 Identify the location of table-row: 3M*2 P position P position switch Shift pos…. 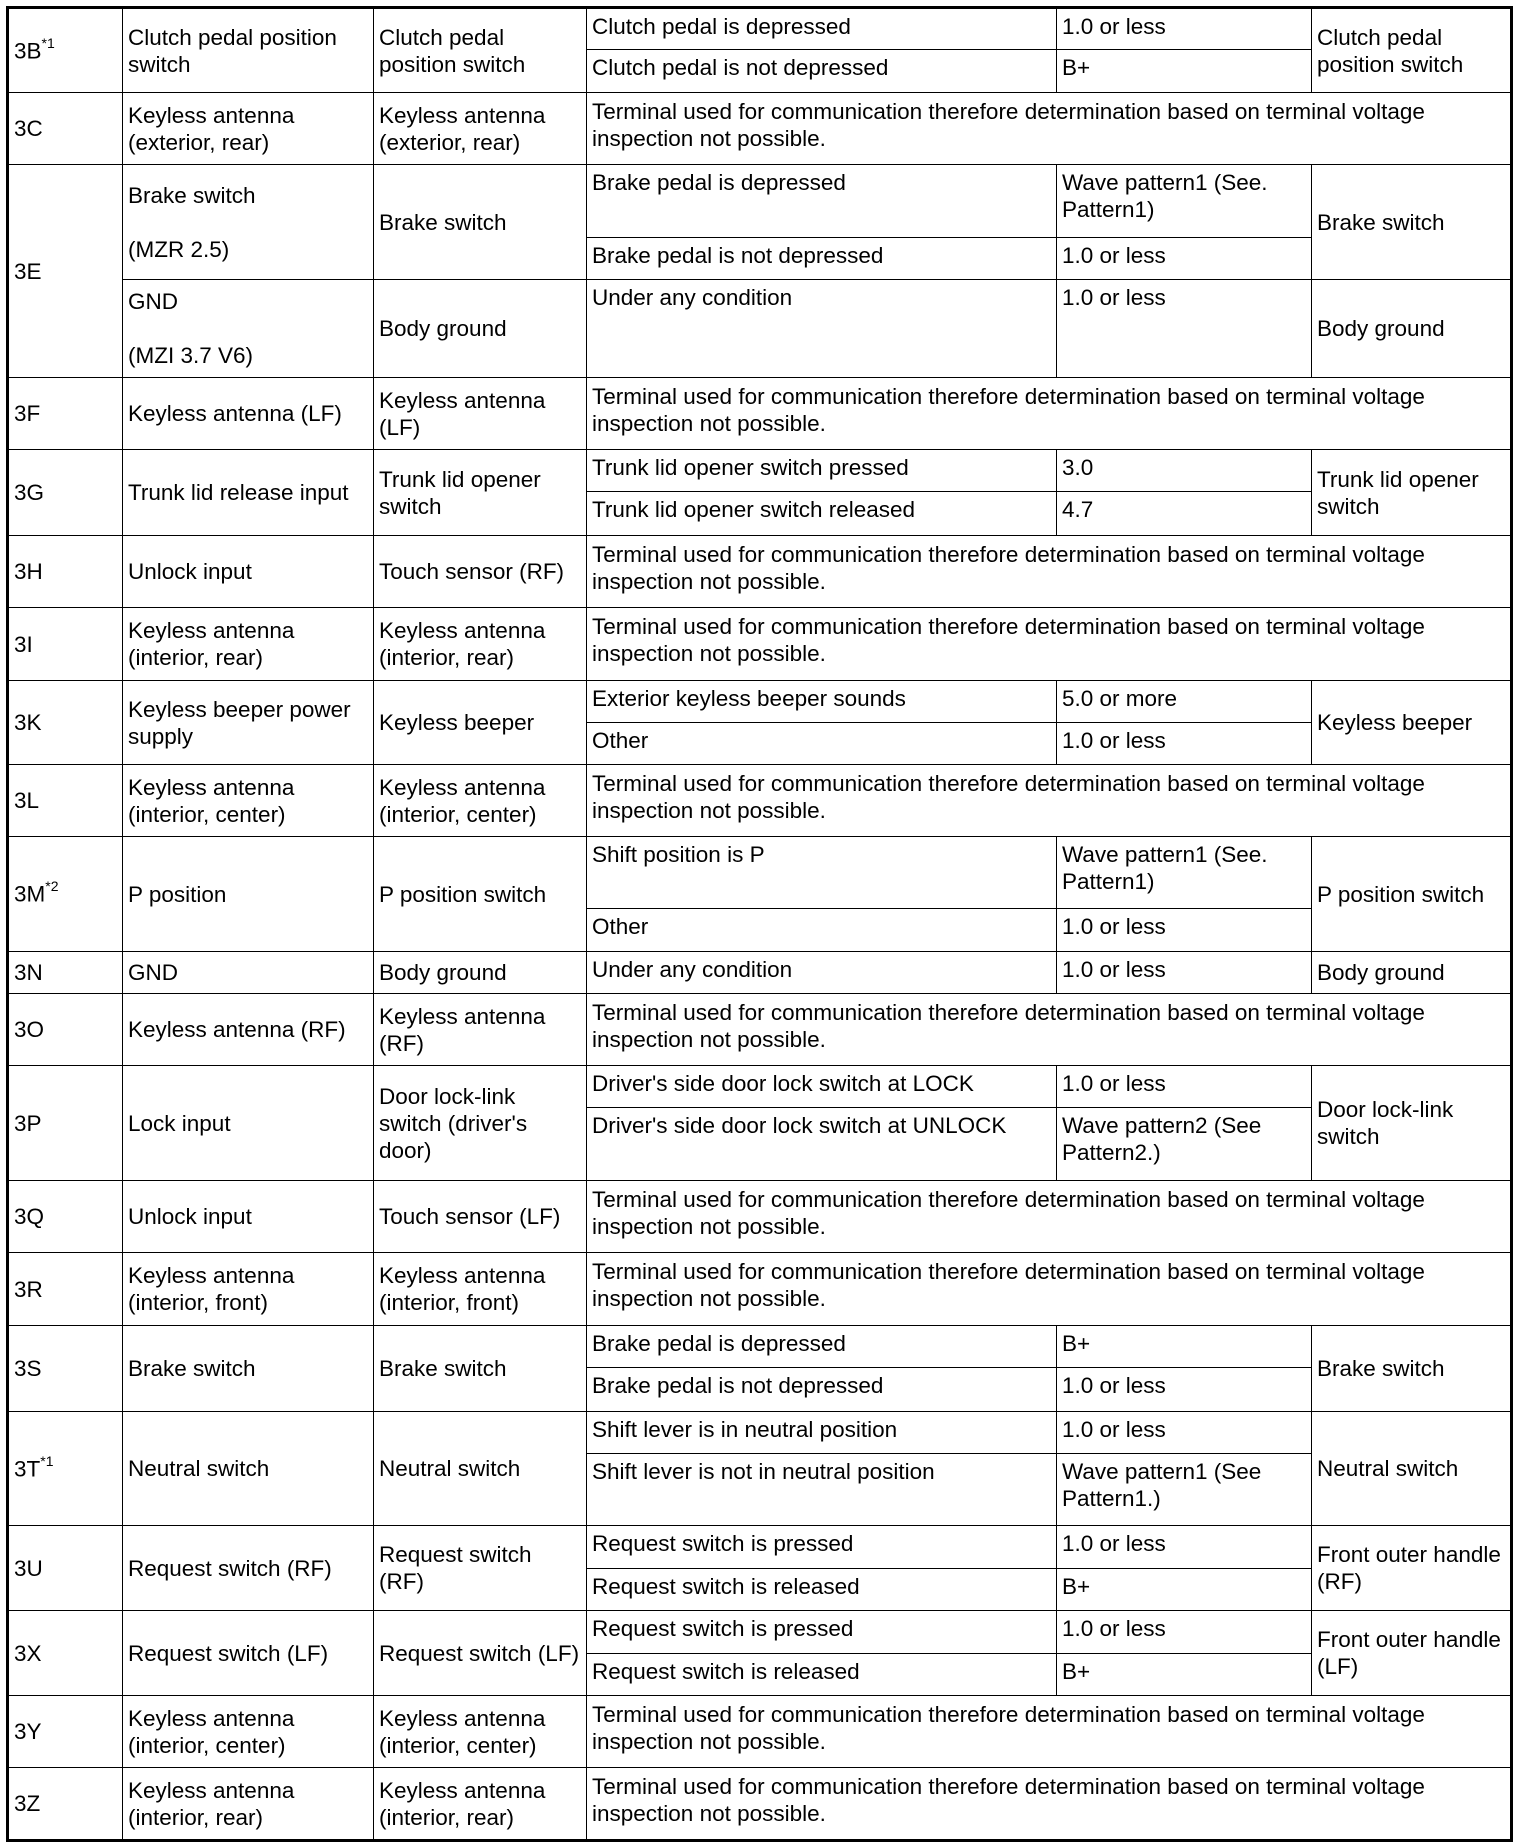
(759, 894).